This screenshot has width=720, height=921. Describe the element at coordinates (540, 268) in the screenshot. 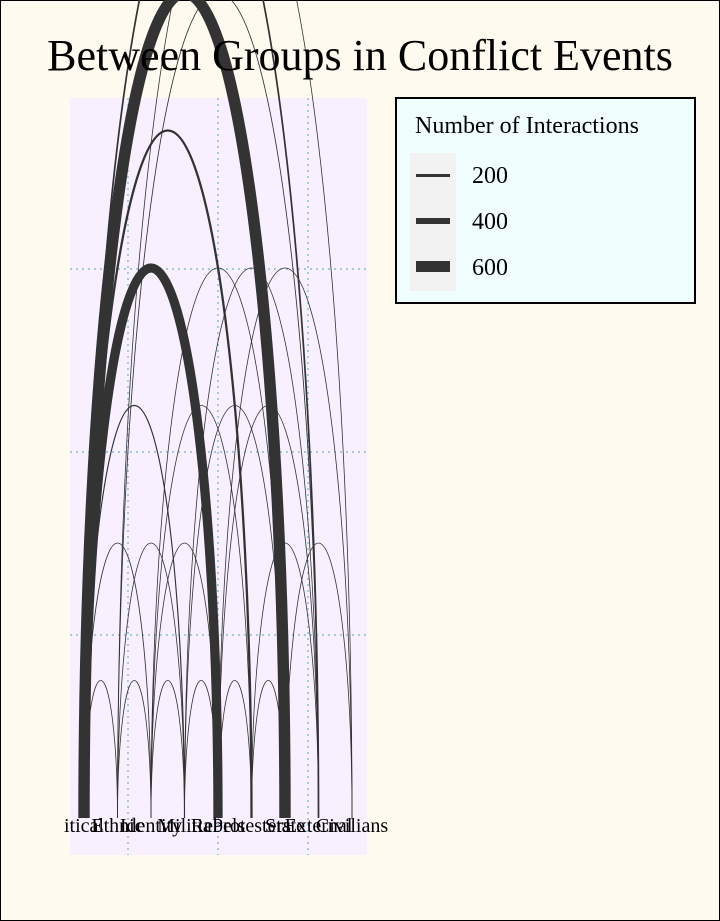

I see `legend-entry-600: 600` at that location.